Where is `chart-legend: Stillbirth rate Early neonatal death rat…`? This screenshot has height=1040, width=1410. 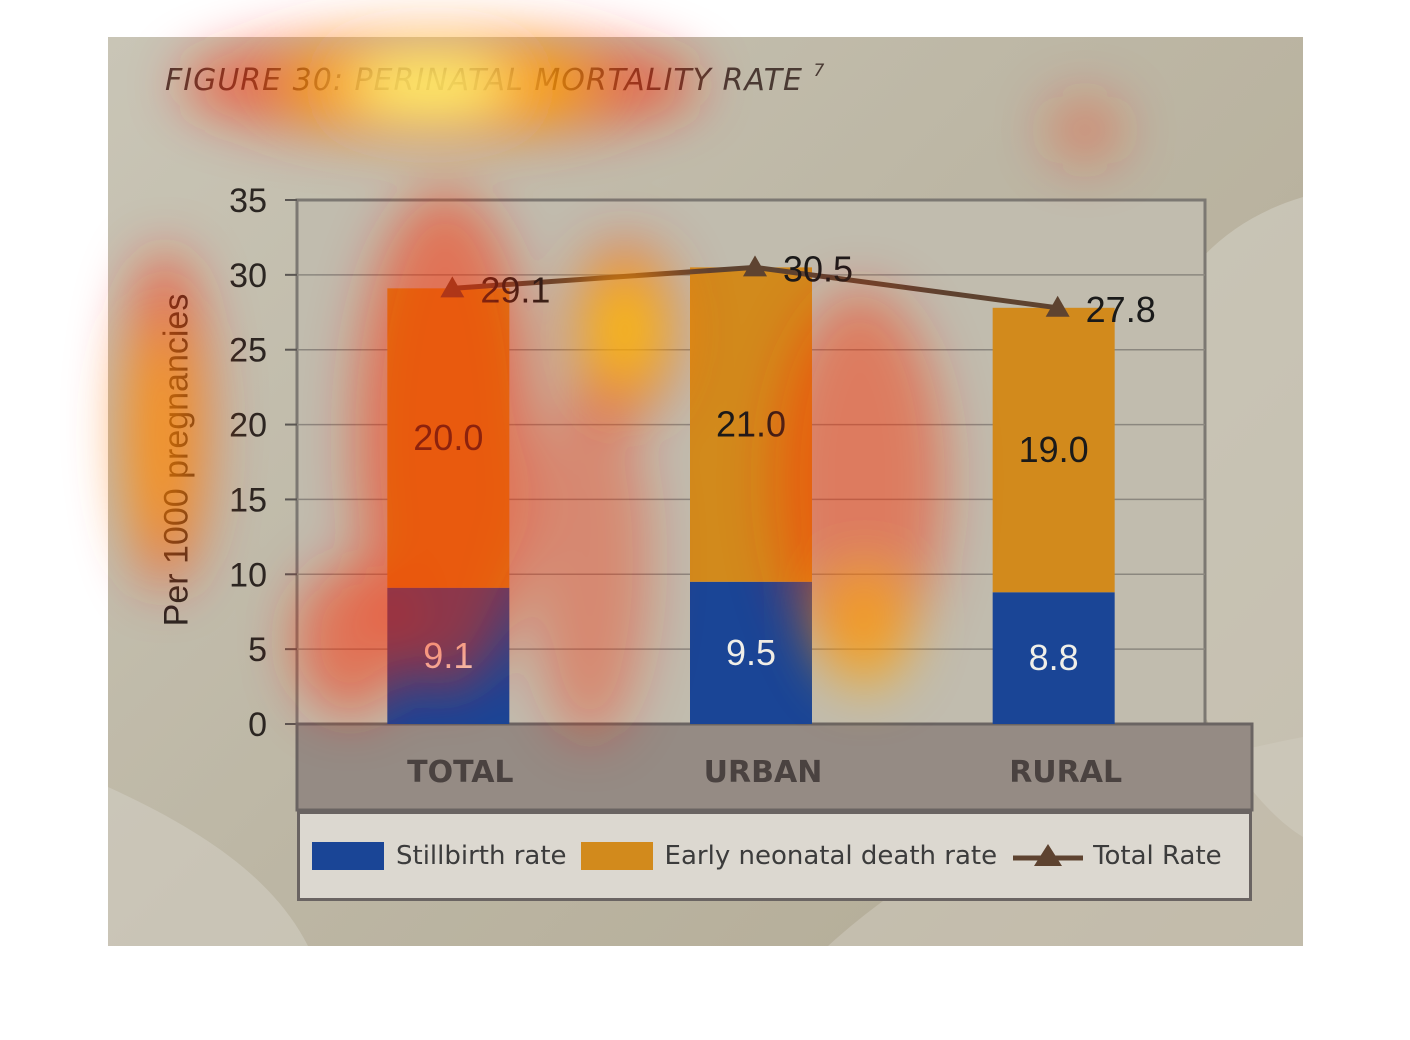 chart-legend: Stillbirth rate Early neonatal death rat… is located at coordinates (774, 856).